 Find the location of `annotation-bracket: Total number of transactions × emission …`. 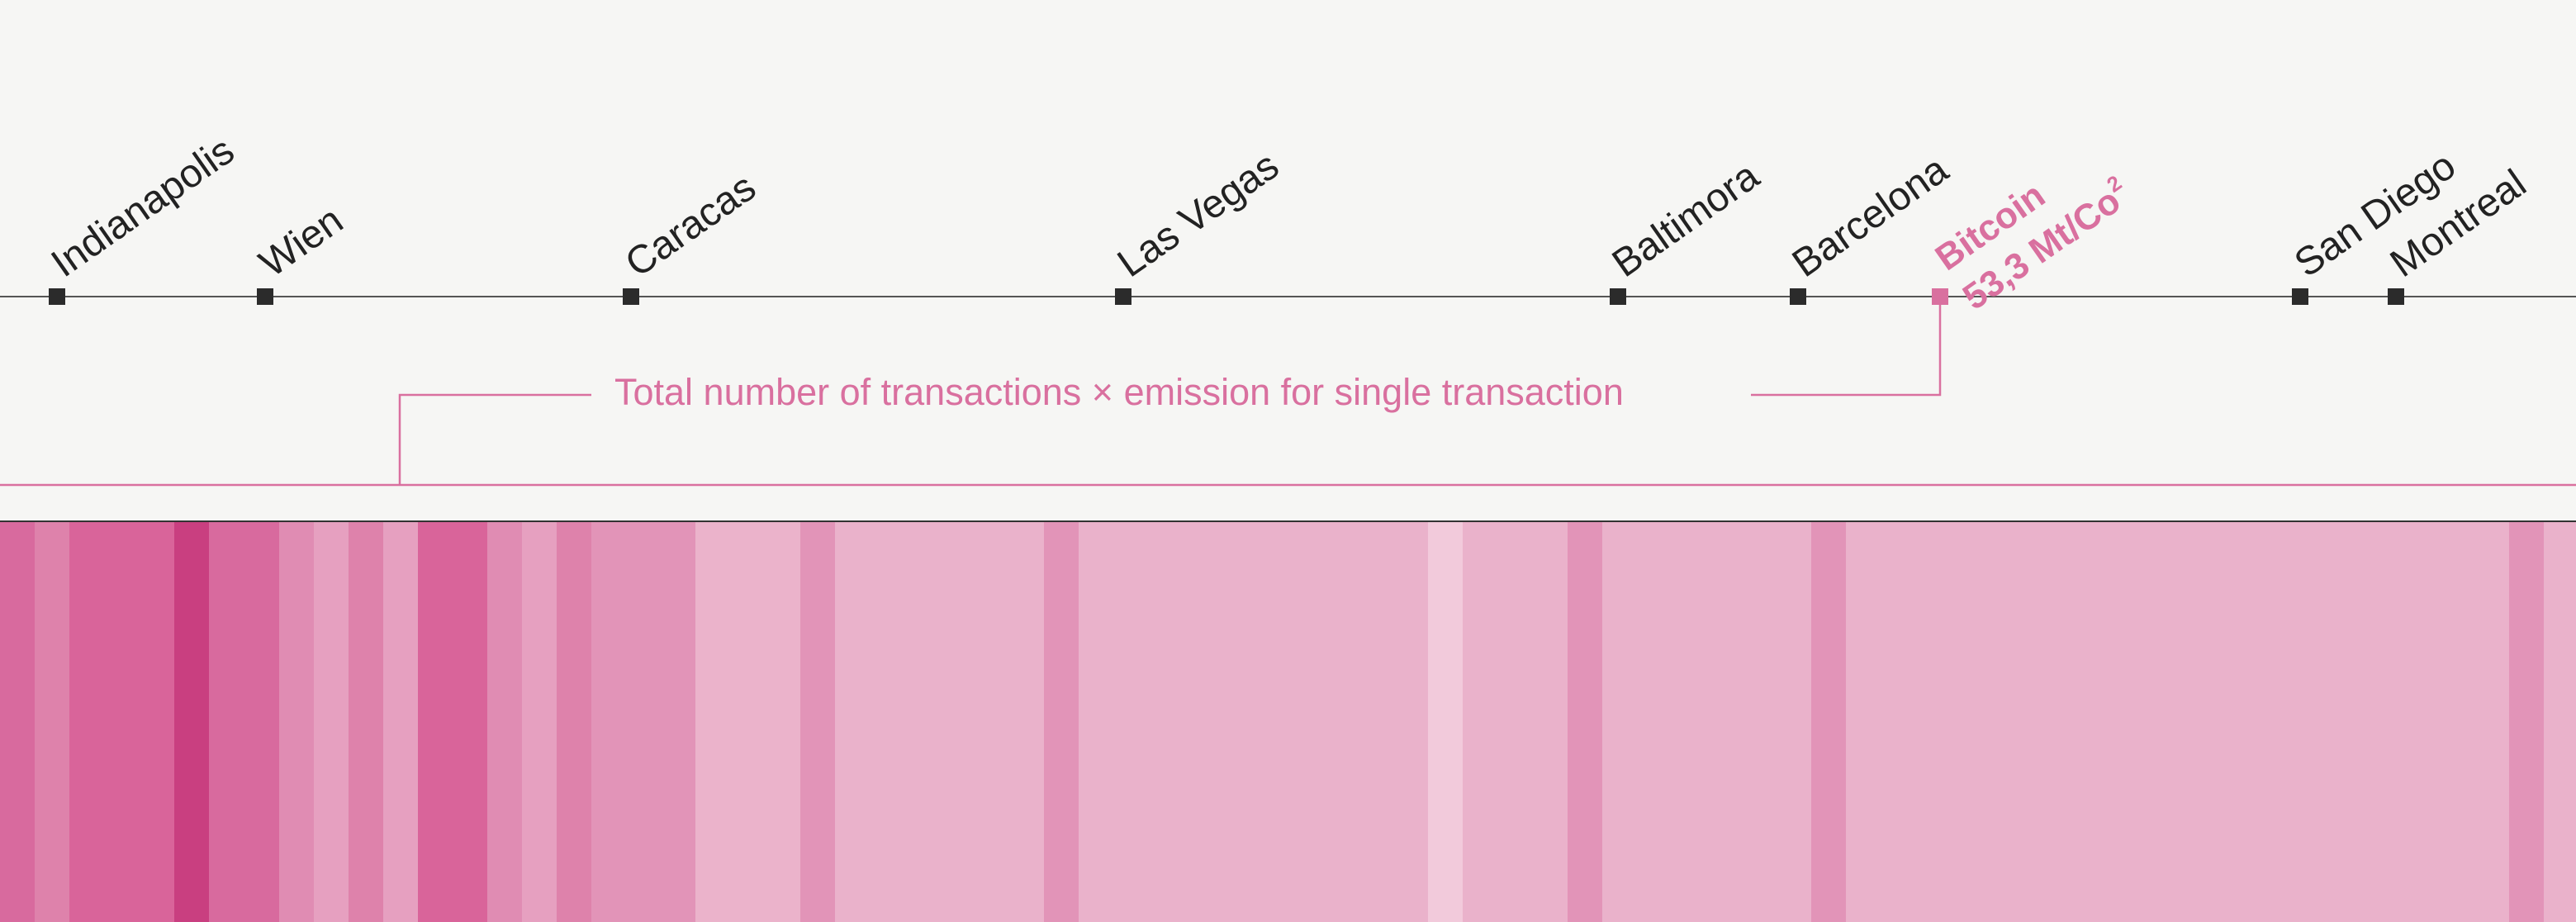

annotation-bracket: Total number of transactions × emission … is located at coordinates (1170, 395).